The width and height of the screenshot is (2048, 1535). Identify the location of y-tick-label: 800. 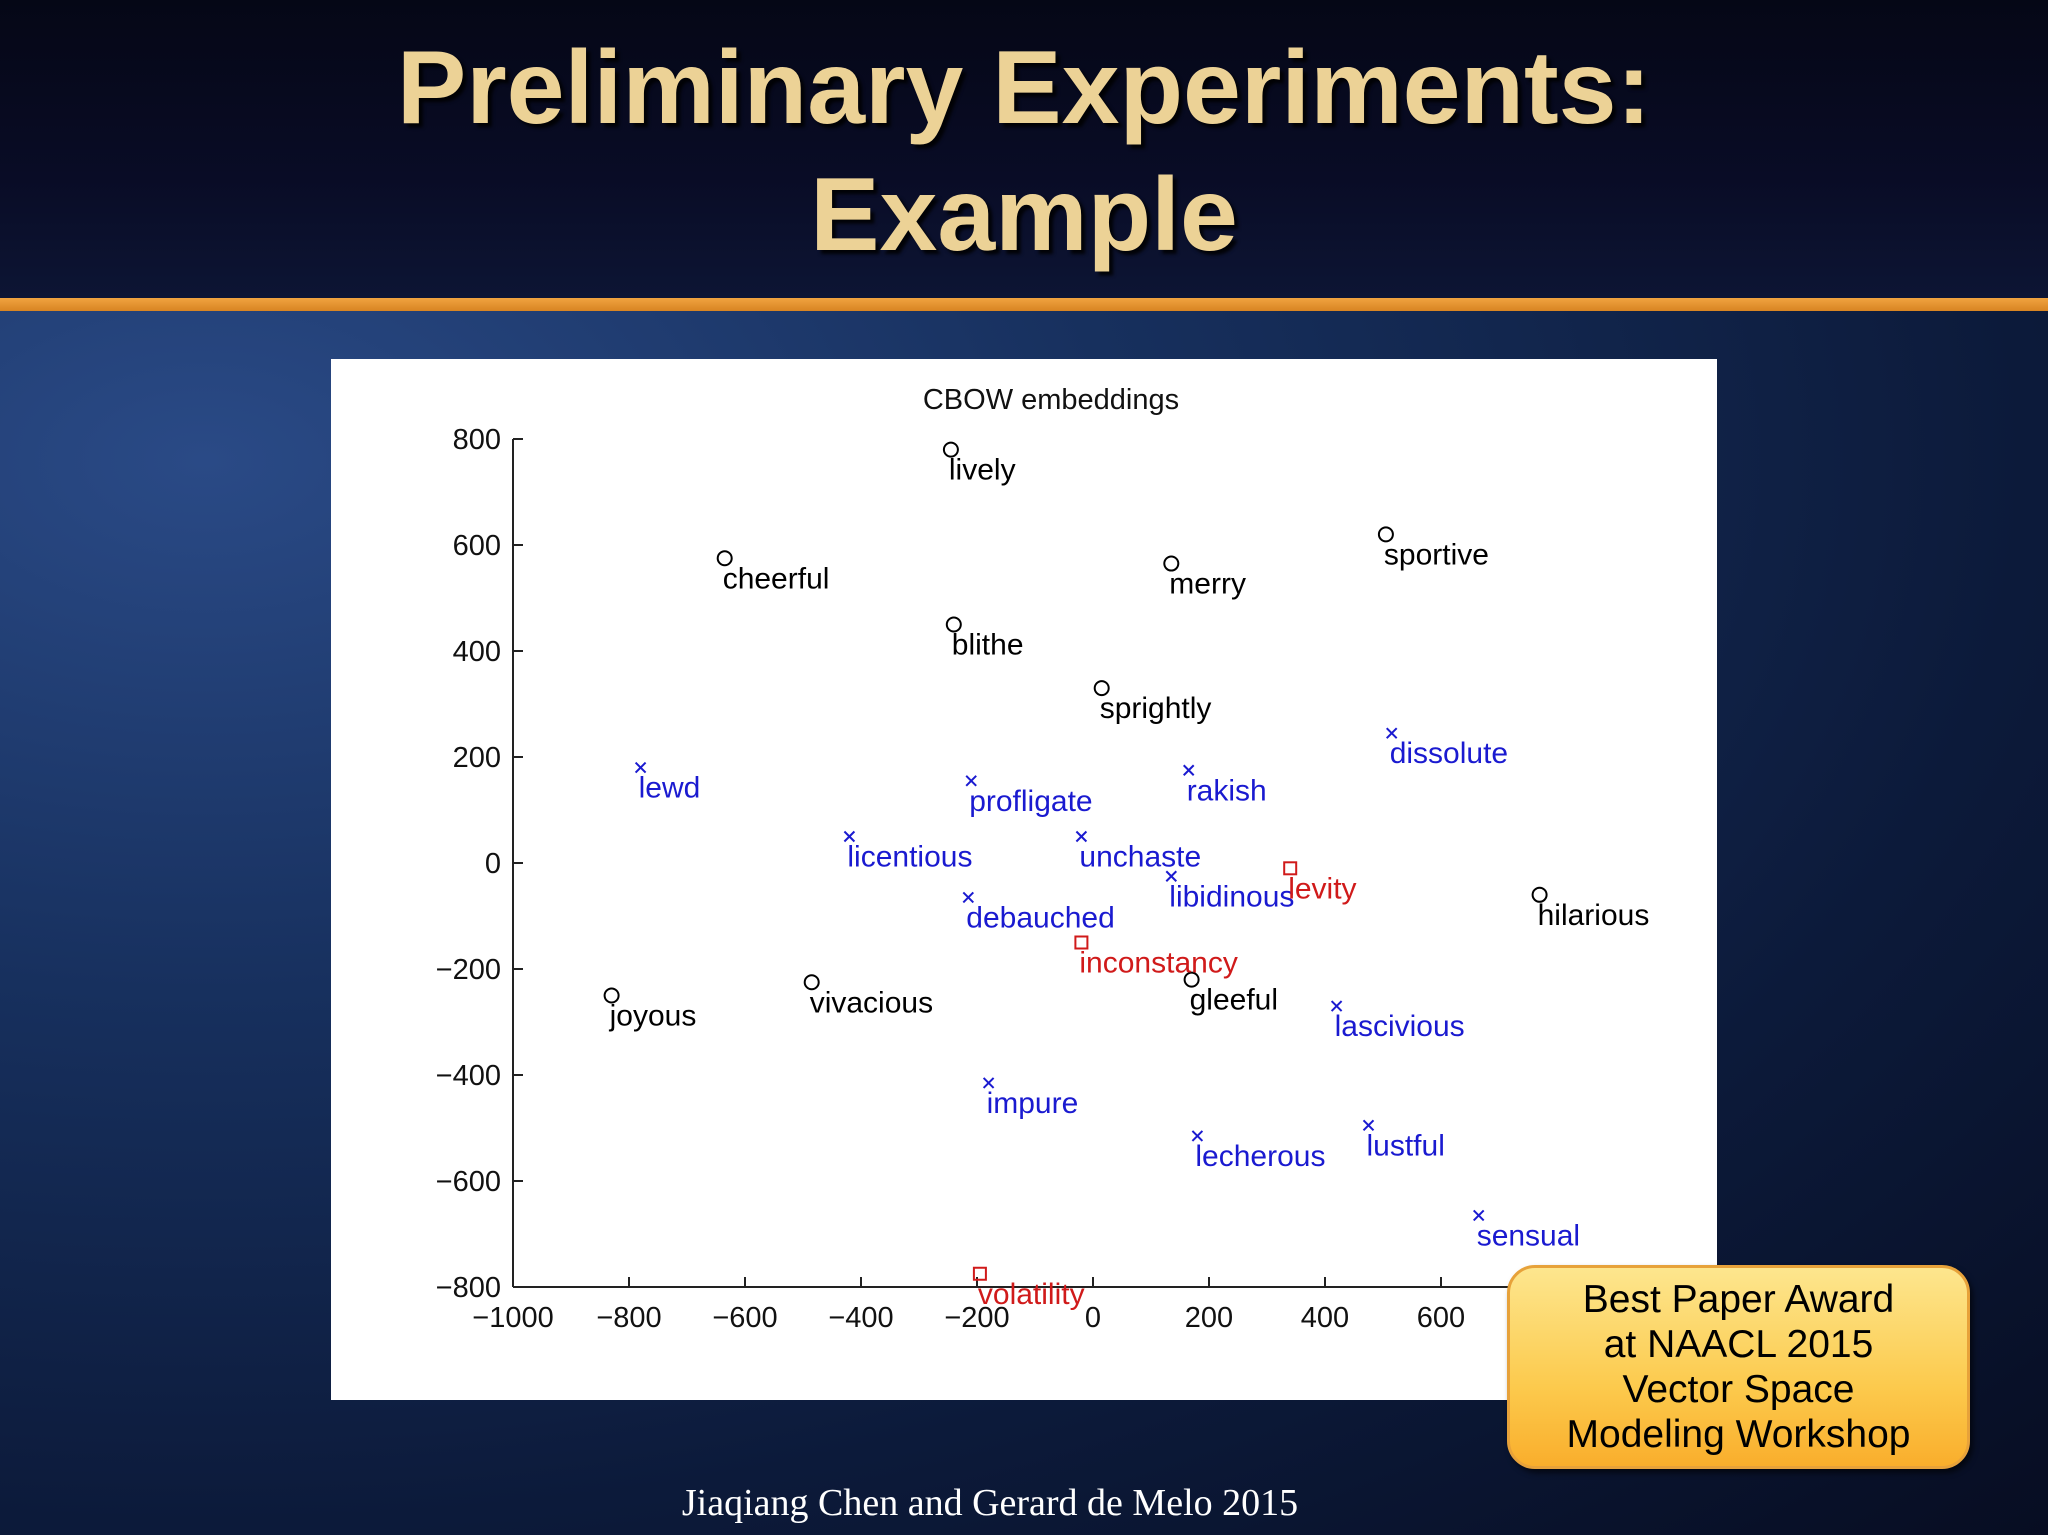
(477, 440).